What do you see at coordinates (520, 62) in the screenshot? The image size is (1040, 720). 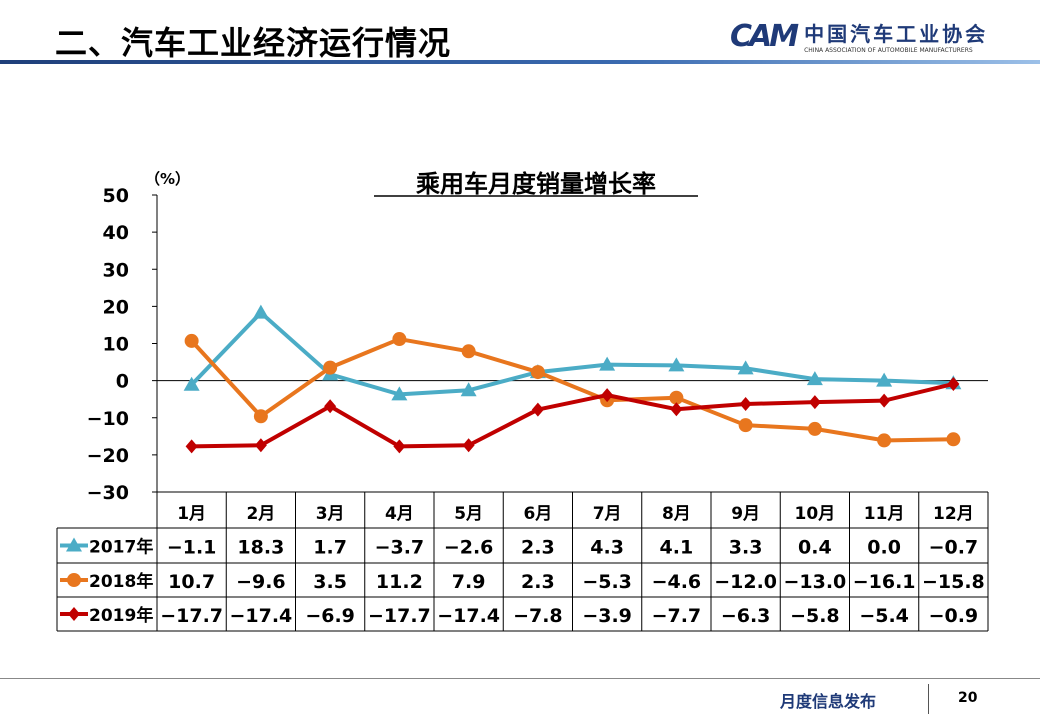 I see `header-divider` at bounding box center [520, 62].